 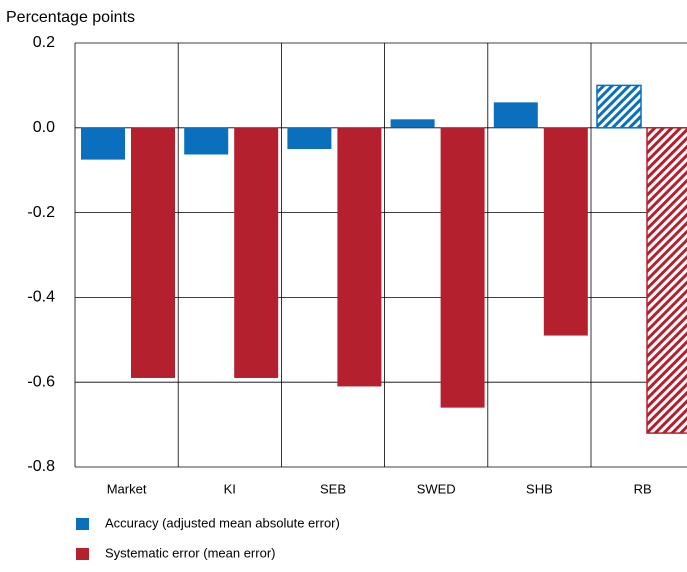 I want to click on x-tick-label: RB, so click(x=643, y=488).